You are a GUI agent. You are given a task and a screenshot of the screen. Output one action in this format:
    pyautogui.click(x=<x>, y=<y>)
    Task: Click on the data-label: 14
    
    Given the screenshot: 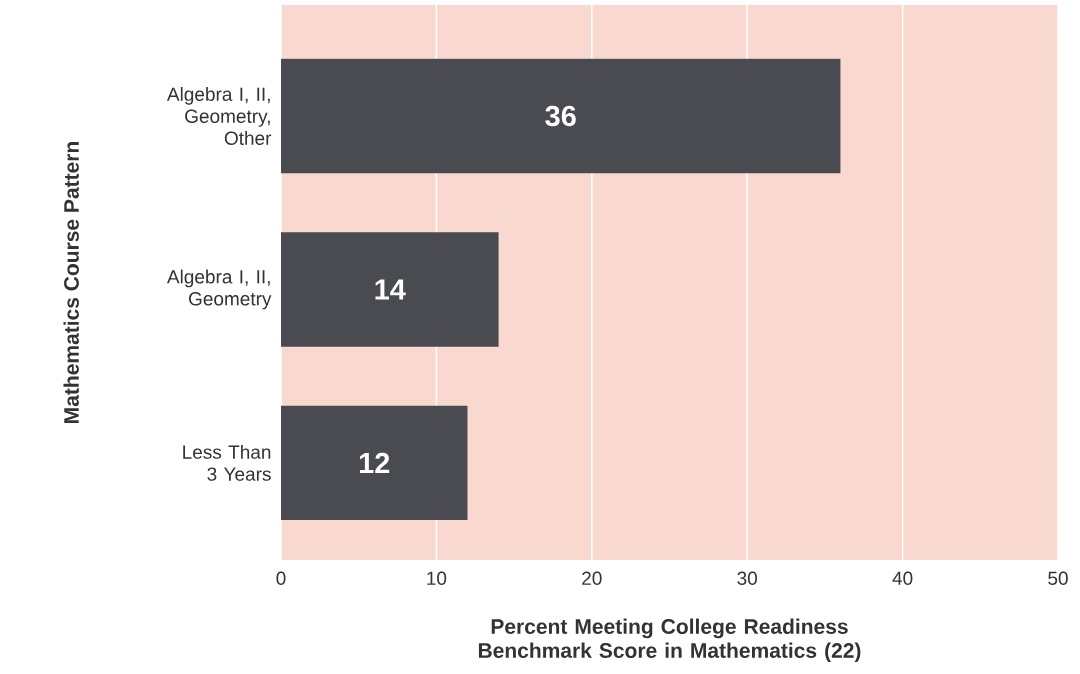 What is the action you would take?
    pyautogui.click(x=390, y=289)
    